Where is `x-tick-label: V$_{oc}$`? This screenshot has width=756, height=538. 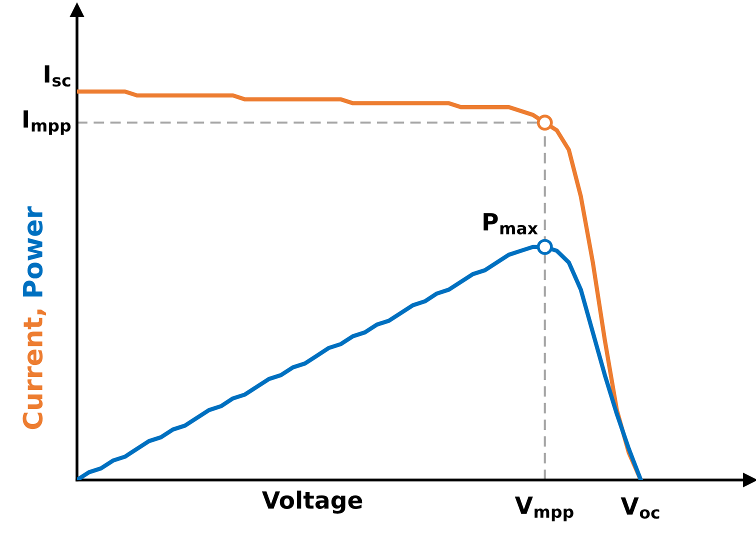 x-tick-label: V$_{oc}$ is located at coordinates (640, 508).